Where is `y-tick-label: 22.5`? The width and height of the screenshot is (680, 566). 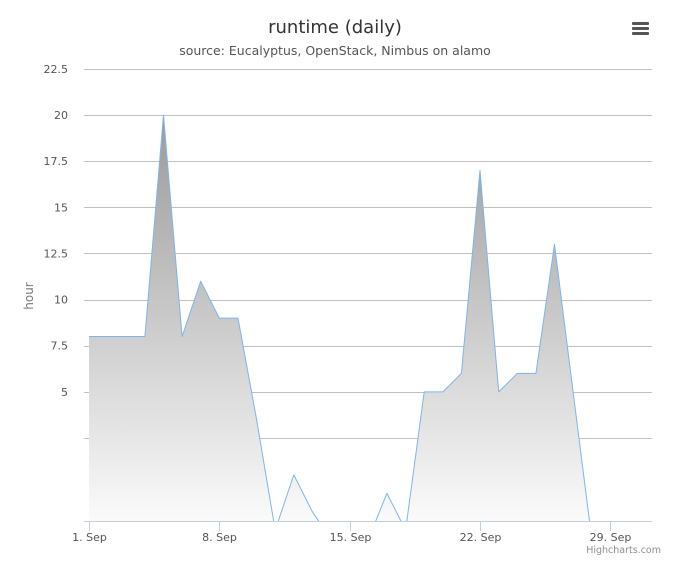 y-tick-label: 22.5 is located at coordinates (56, 69).